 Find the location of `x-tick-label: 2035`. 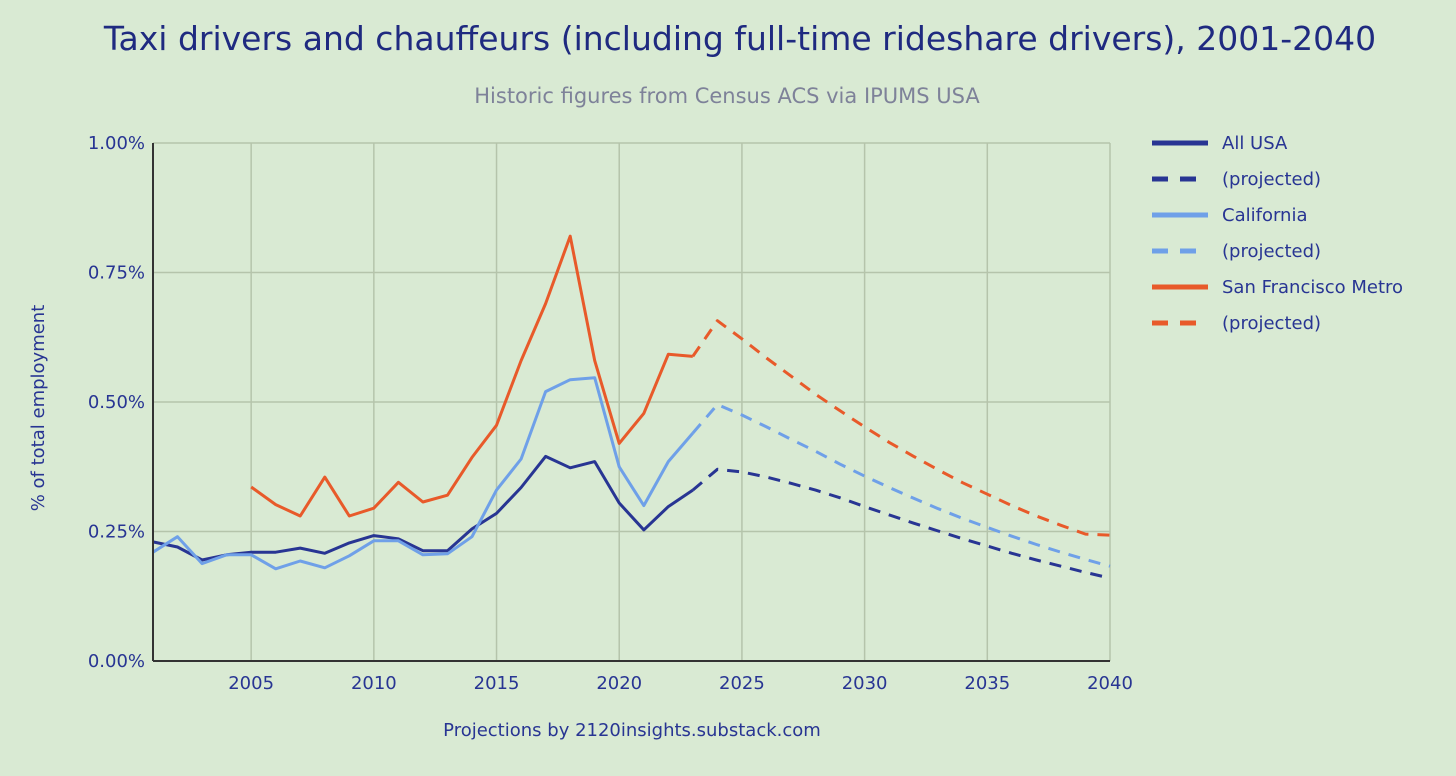

x-tick-label: 2035 is located at coordinates (987, 683).